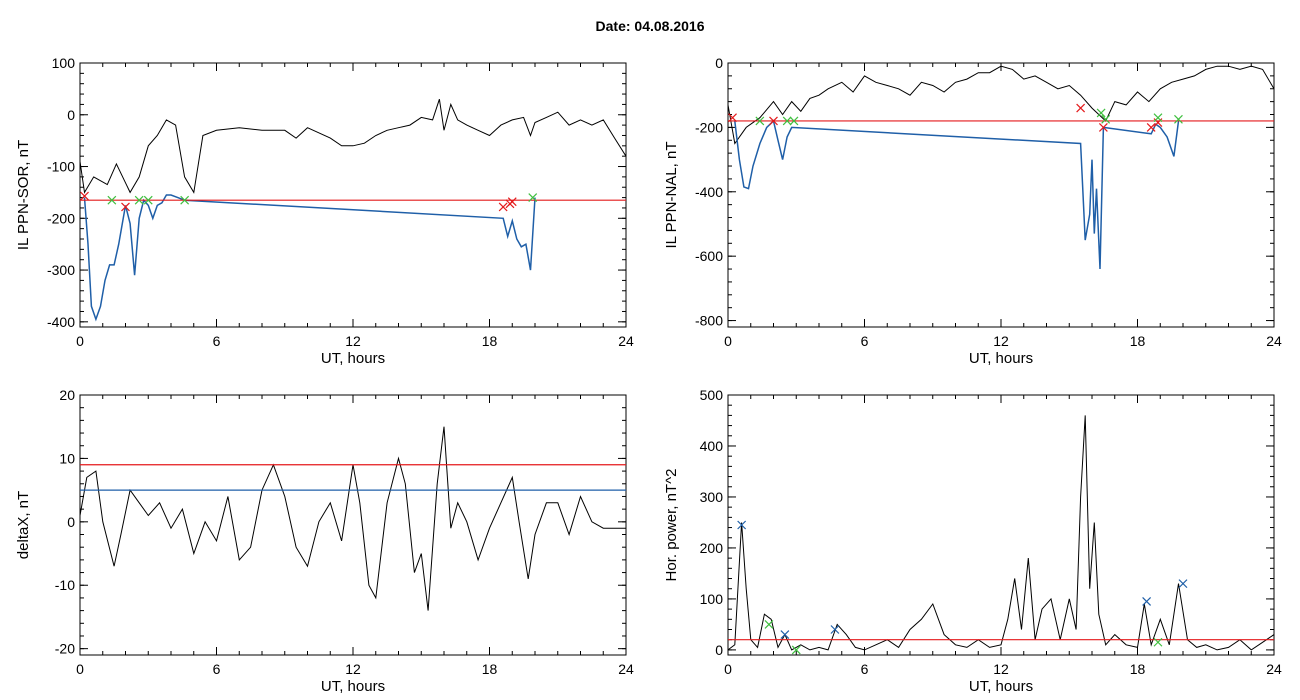 This screenshot has width=1300, height=700. Describe the element at coordinates (61, 270) in the screenshot. I see `y-tick-label: -300` at that location.